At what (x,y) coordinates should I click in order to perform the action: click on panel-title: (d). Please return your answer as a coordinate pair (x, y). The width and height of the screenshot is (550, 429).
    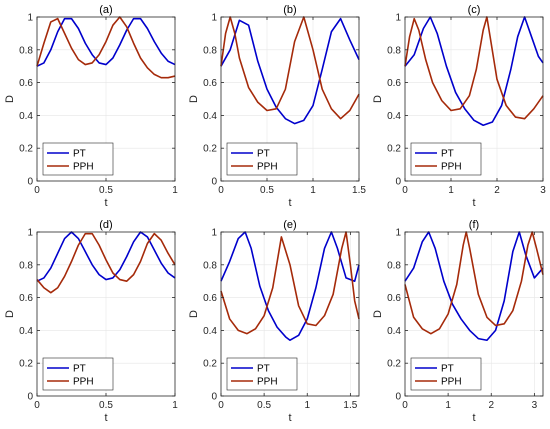
    Looking at the image, I should click on (105, 225).